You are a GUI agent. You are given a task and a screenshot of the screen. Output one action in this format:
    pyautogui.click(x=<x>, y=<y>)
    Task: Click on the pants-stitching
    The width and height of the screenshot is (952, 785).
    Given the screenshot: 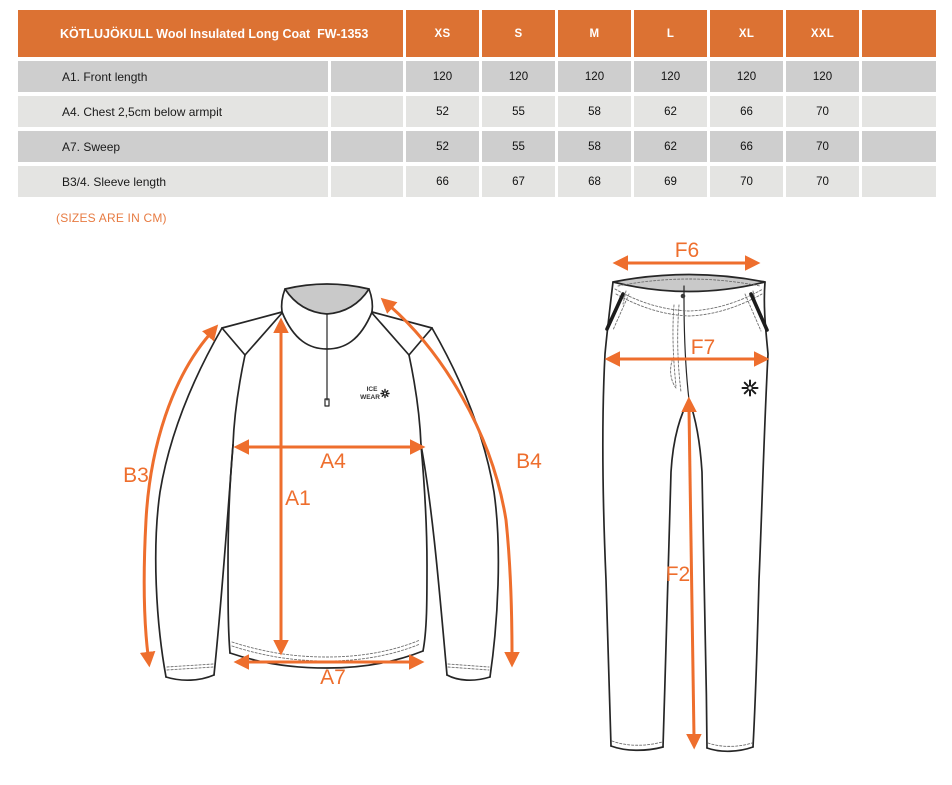 What is the action you would take?
    pyautogui.click(x=687, y=512)
    